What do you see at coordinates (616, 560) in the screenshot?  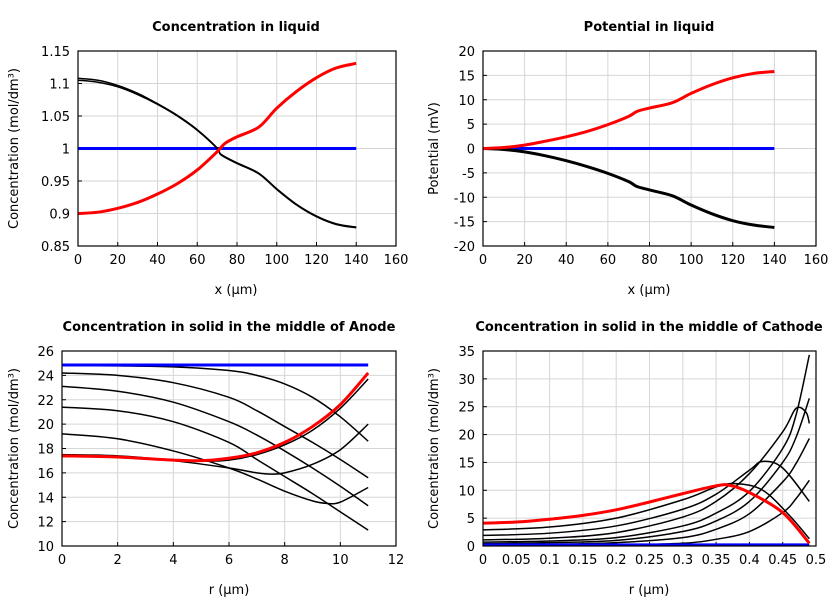 I see `x-tick-label: 0.2` at bounding box center [616, 560].